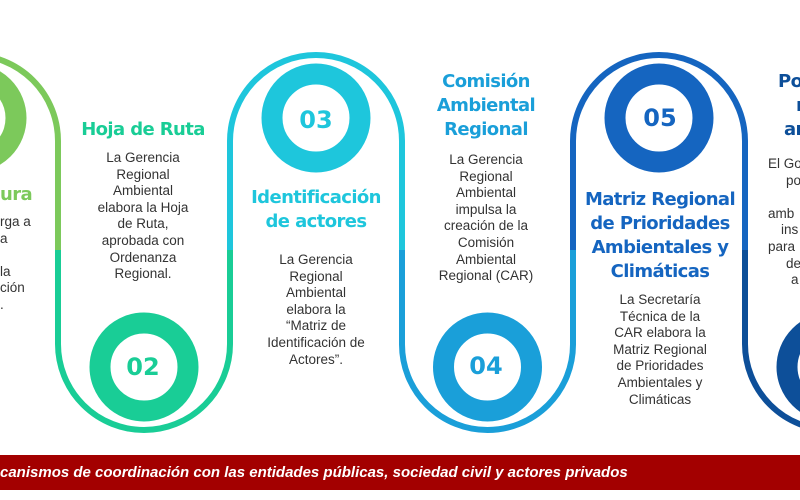 The height and width of the screenshot is (500, 800). I want to click on step-2-number: 02, so click(143, 367).